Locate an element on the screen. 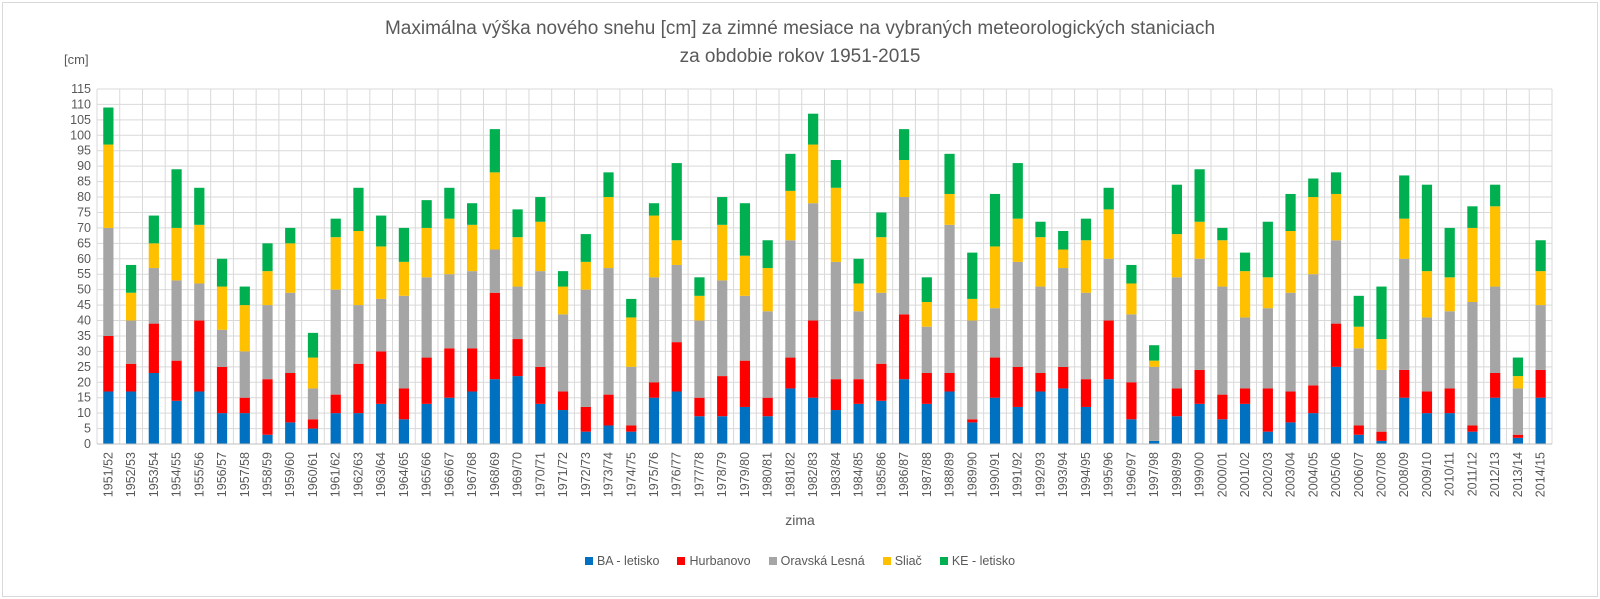  x-tick-label: 1989/90 is located at coordinates (972, 474).